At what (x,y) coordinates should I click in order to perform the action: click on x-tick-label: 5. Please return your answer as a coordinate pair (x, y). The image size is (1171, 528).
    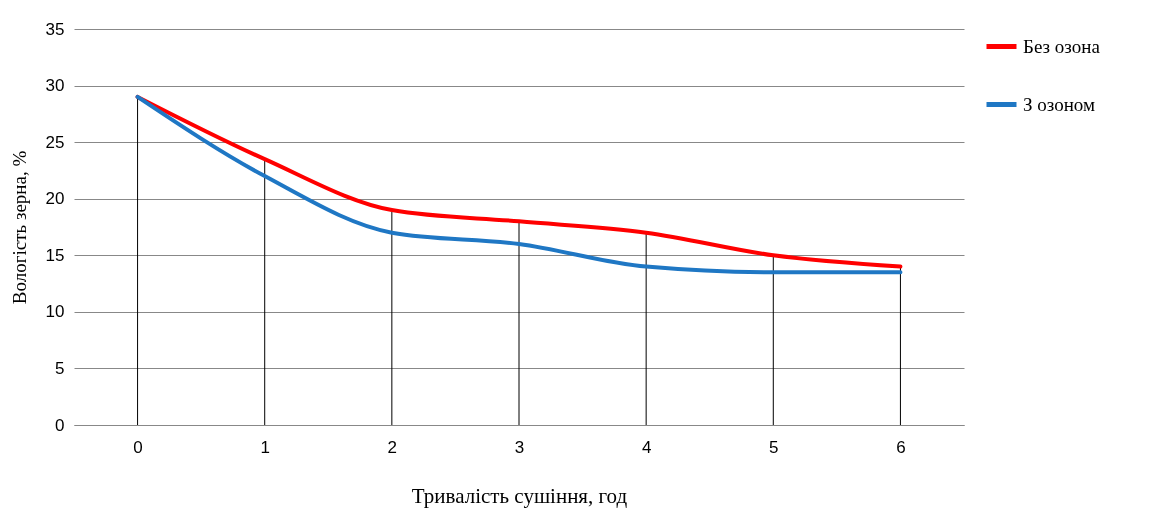
    Looking at the image, I should click on (774, 447).